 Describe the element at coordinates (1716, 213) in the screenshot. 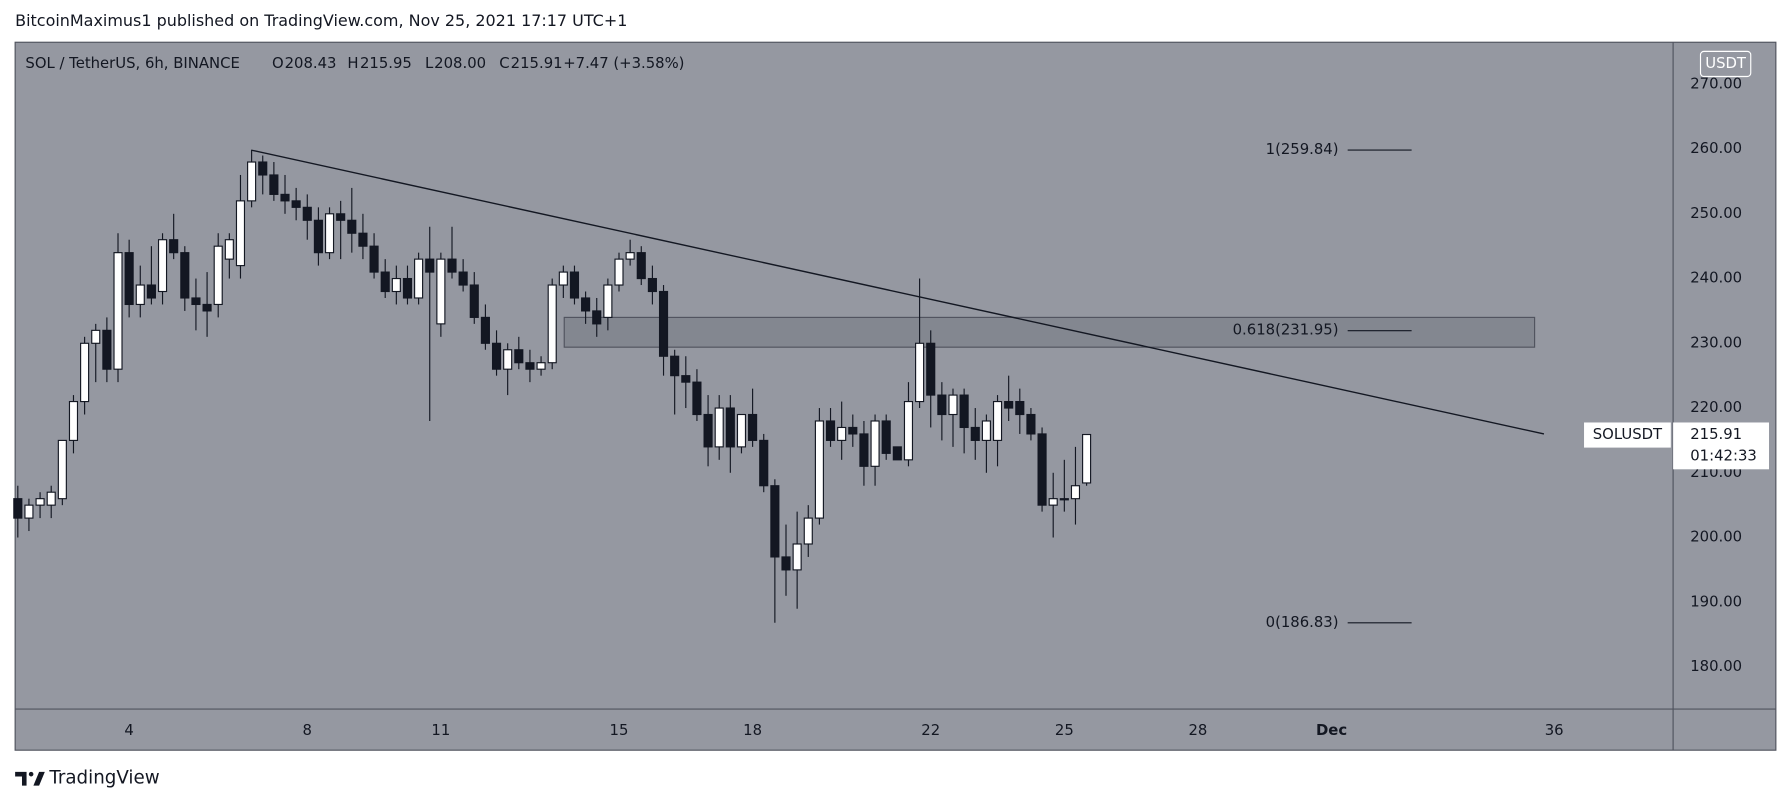

I see `y-tick-label: 250.00` at that location.